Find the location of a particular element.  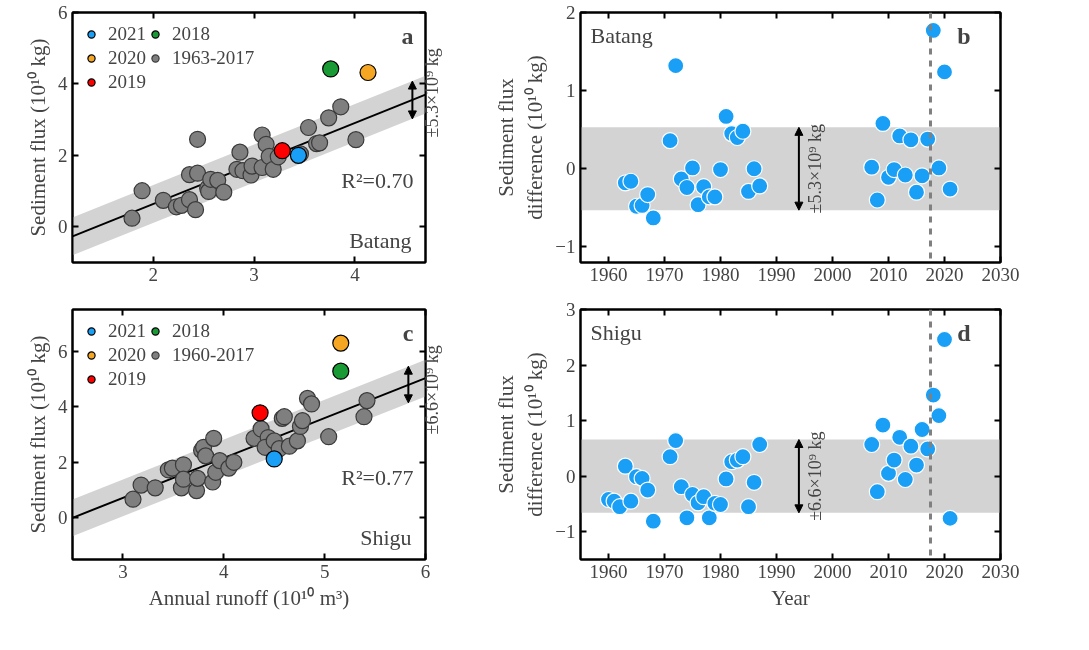

annotation: R²=0.70 is located at coordinates (377, 180).